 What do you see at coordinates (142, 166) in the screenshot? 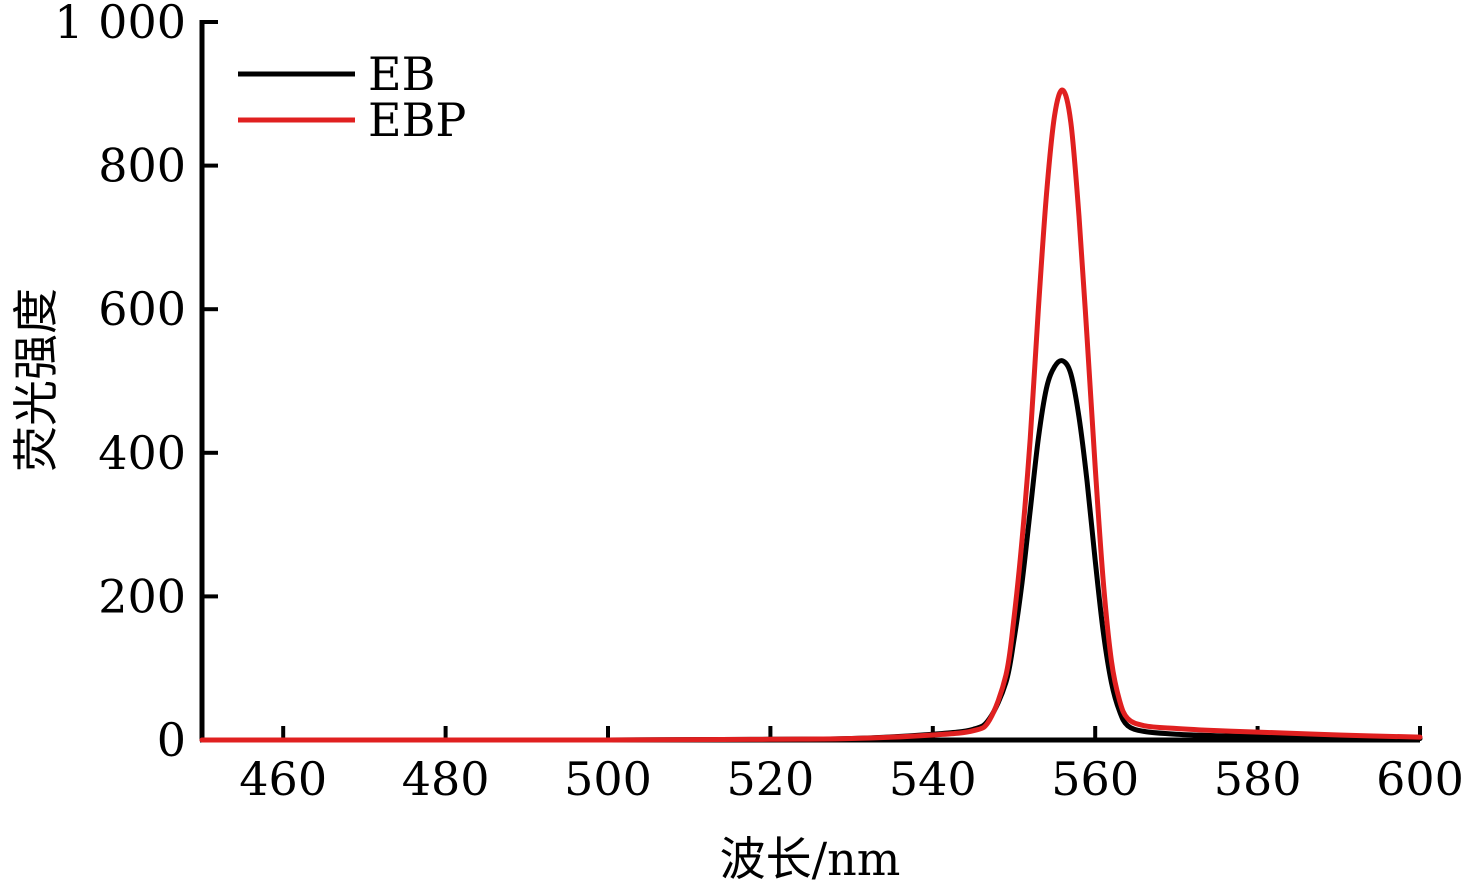
I see `y-tick-label: 800` at bounding box center [142, 166].